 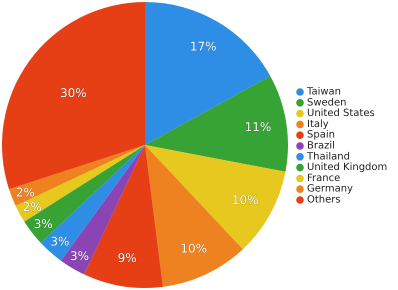 What do you see at coordinates (127, 257) in the screenshot?
I see `data-label: 9%` at bounding box center [127, 257].